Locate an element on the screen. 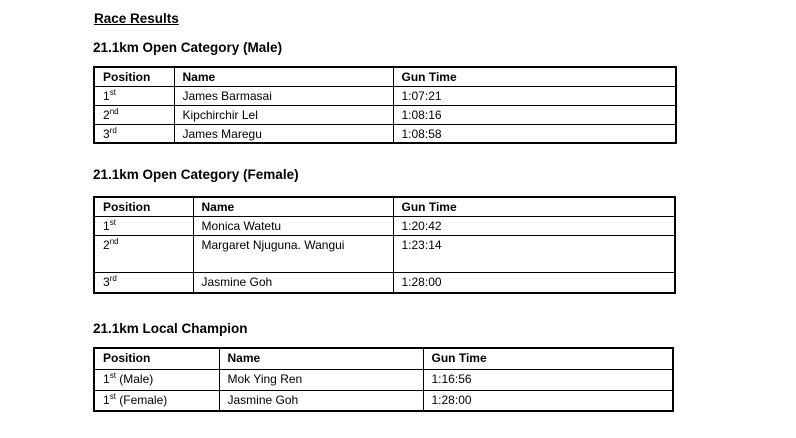 The width and height of the screenshot is (796, 438). gun-time-cell: 1:07:21 is located at coordinates (534, 95).